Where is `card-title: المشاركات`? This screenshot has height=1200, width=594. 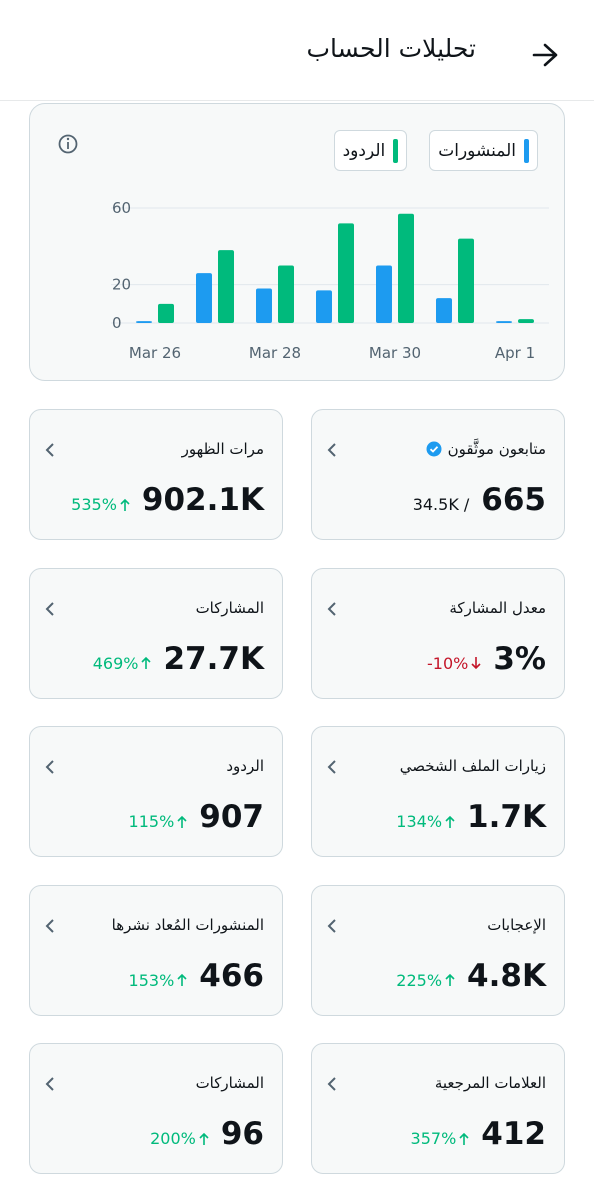 card-title: المشاركات is located at coordinates (230, 1083).